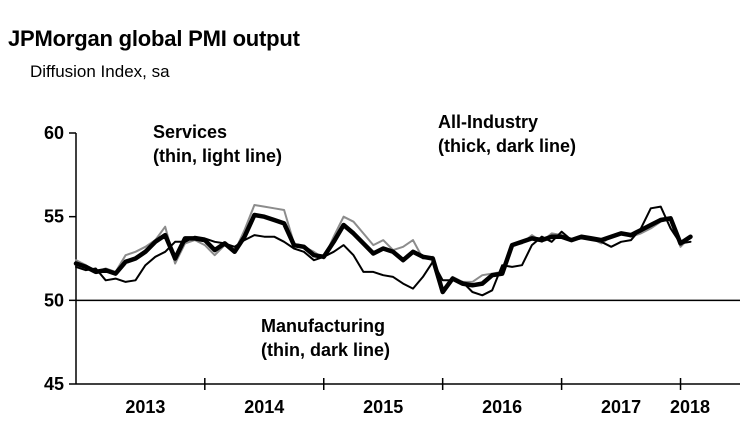 The image size is (754, 447). Describe the element at coordinates (264, 407) in the screenshot. I see `x-tick-label: 2014` at that location.